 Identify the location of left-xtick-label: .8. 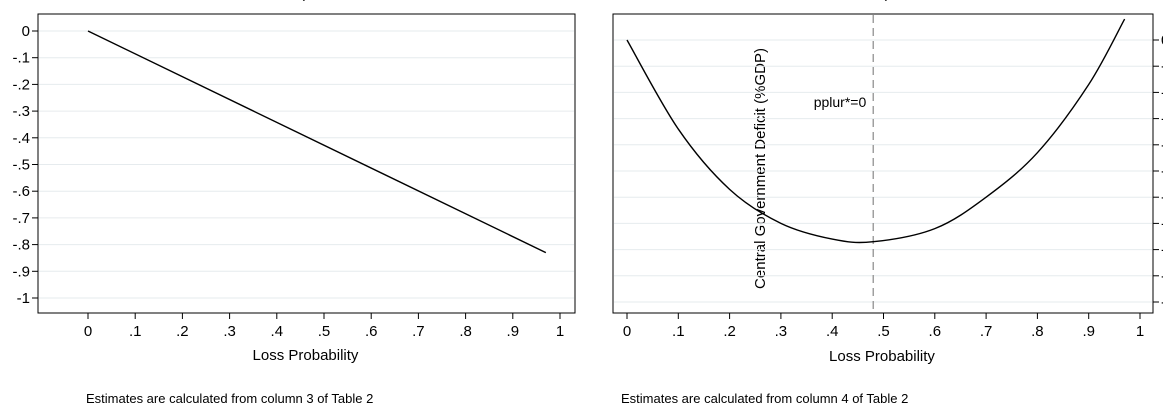
(465, 331).